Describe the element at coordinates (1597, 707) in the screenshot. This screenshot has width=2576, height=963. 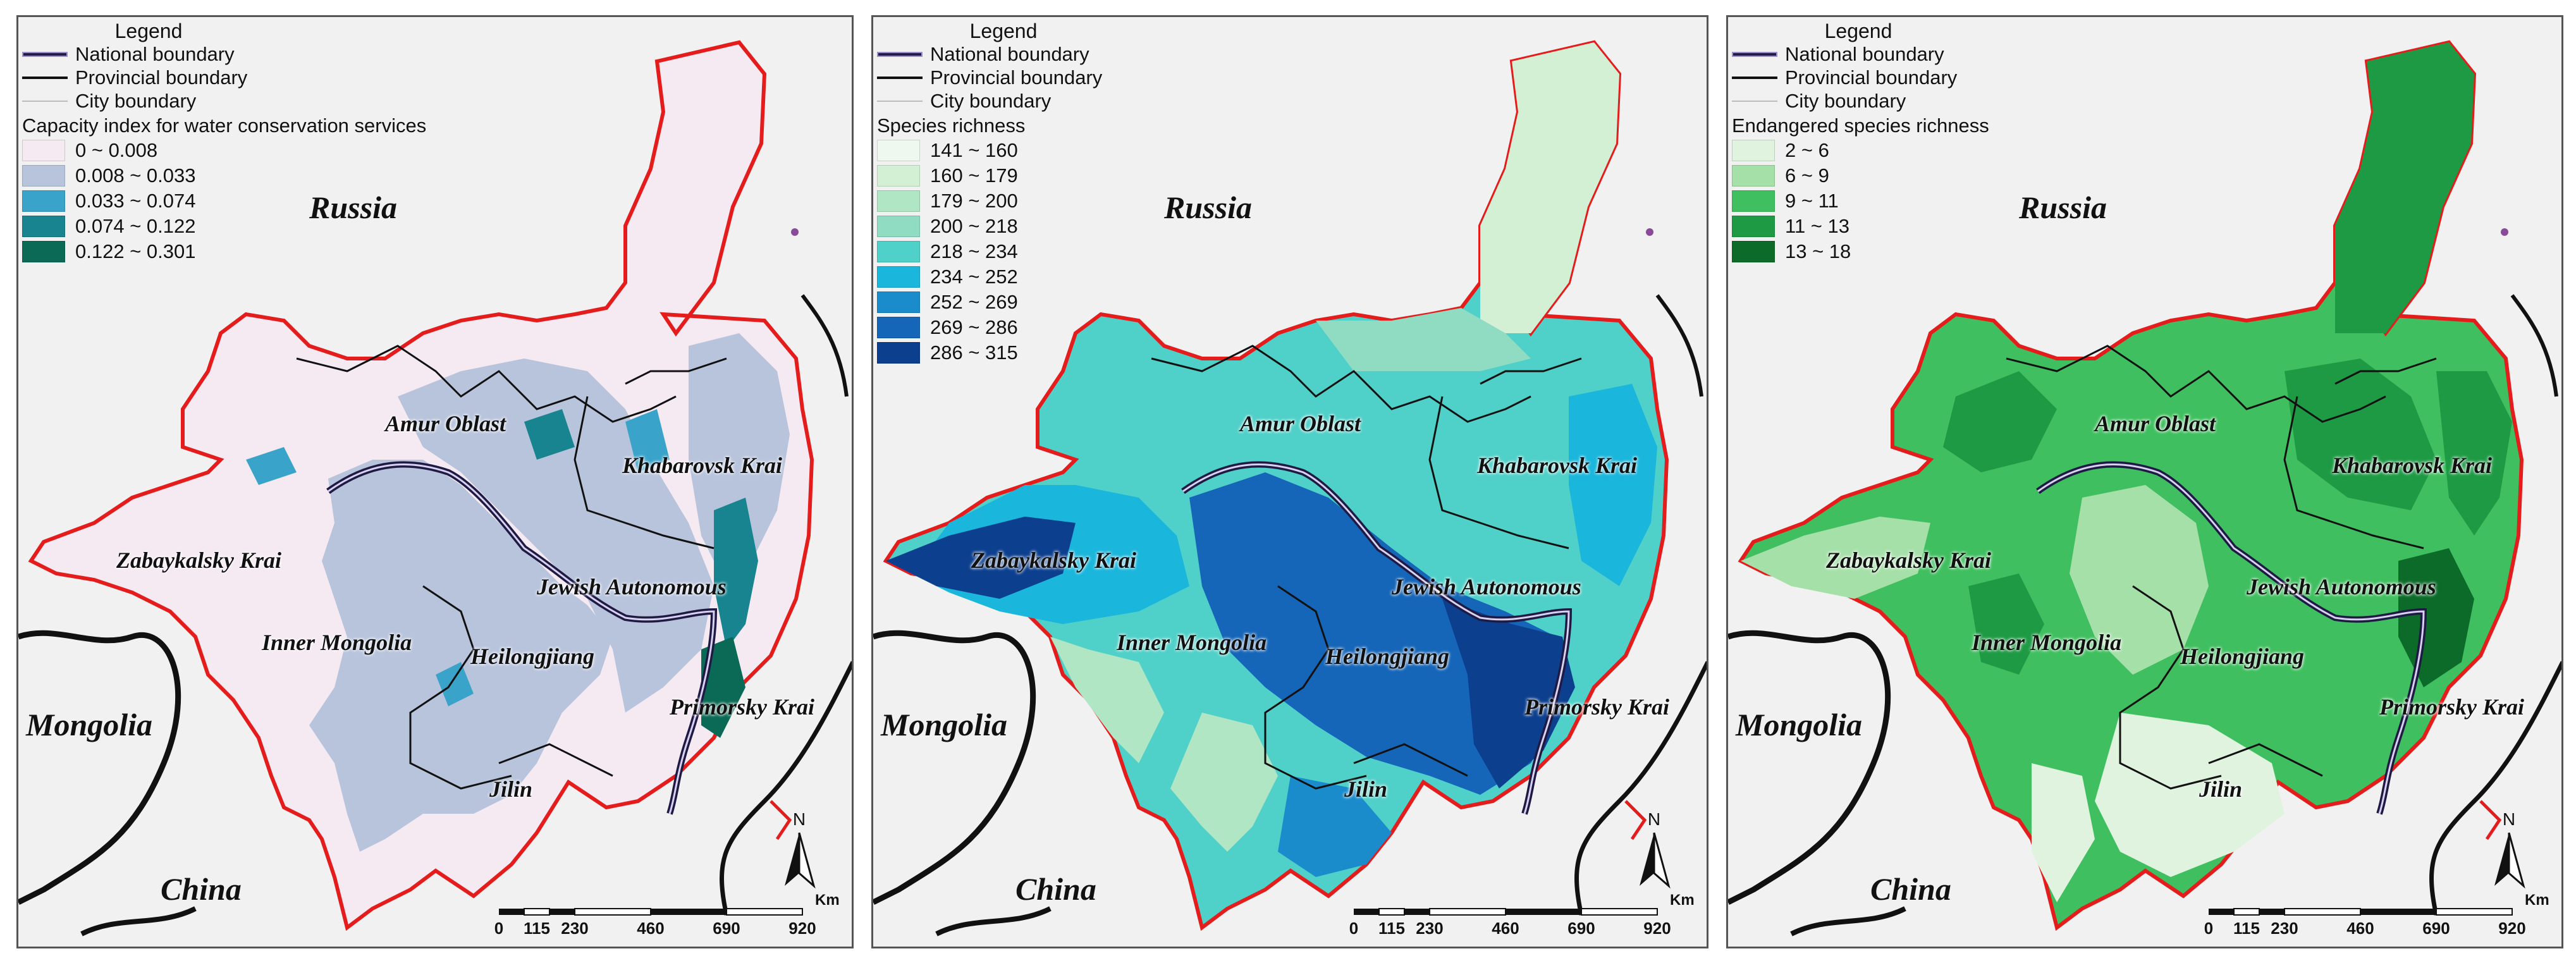
I see `label-primorsky-krai: Primorsky Krai` at that location.